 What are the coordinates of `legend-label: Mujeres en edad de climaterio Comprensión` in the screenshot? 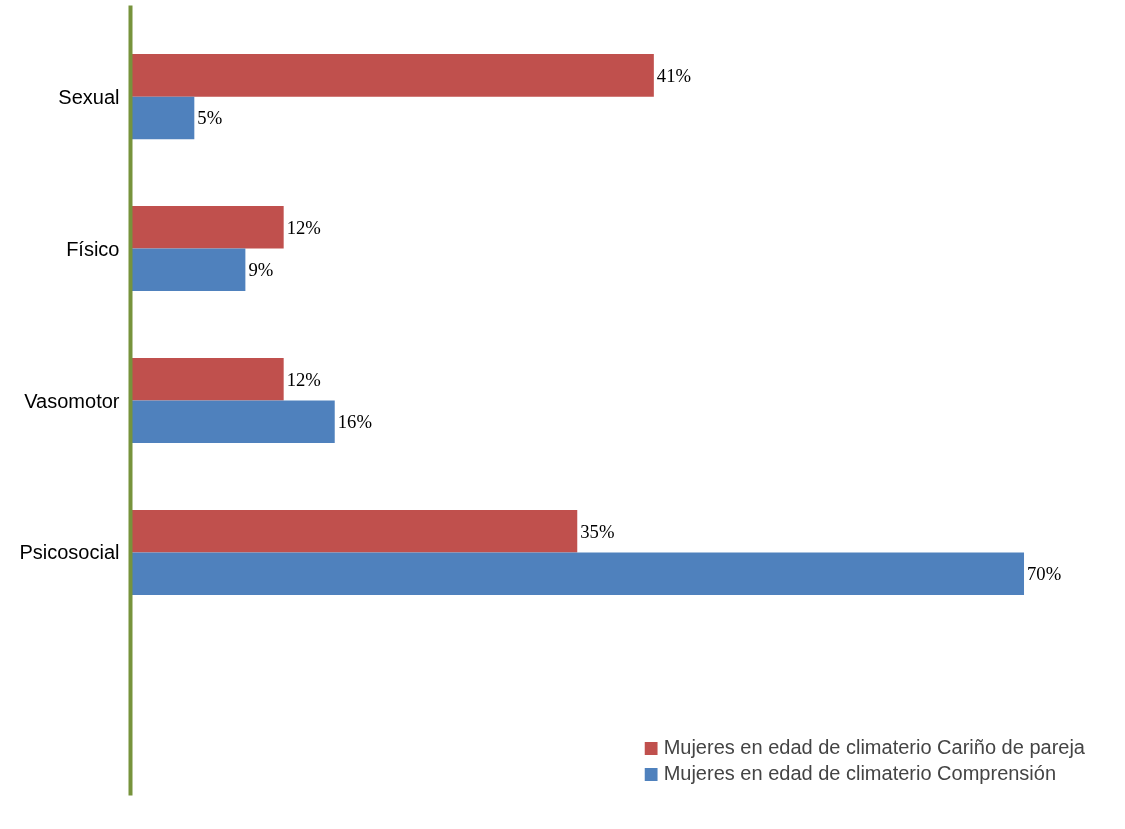 It's located at (860, 773).